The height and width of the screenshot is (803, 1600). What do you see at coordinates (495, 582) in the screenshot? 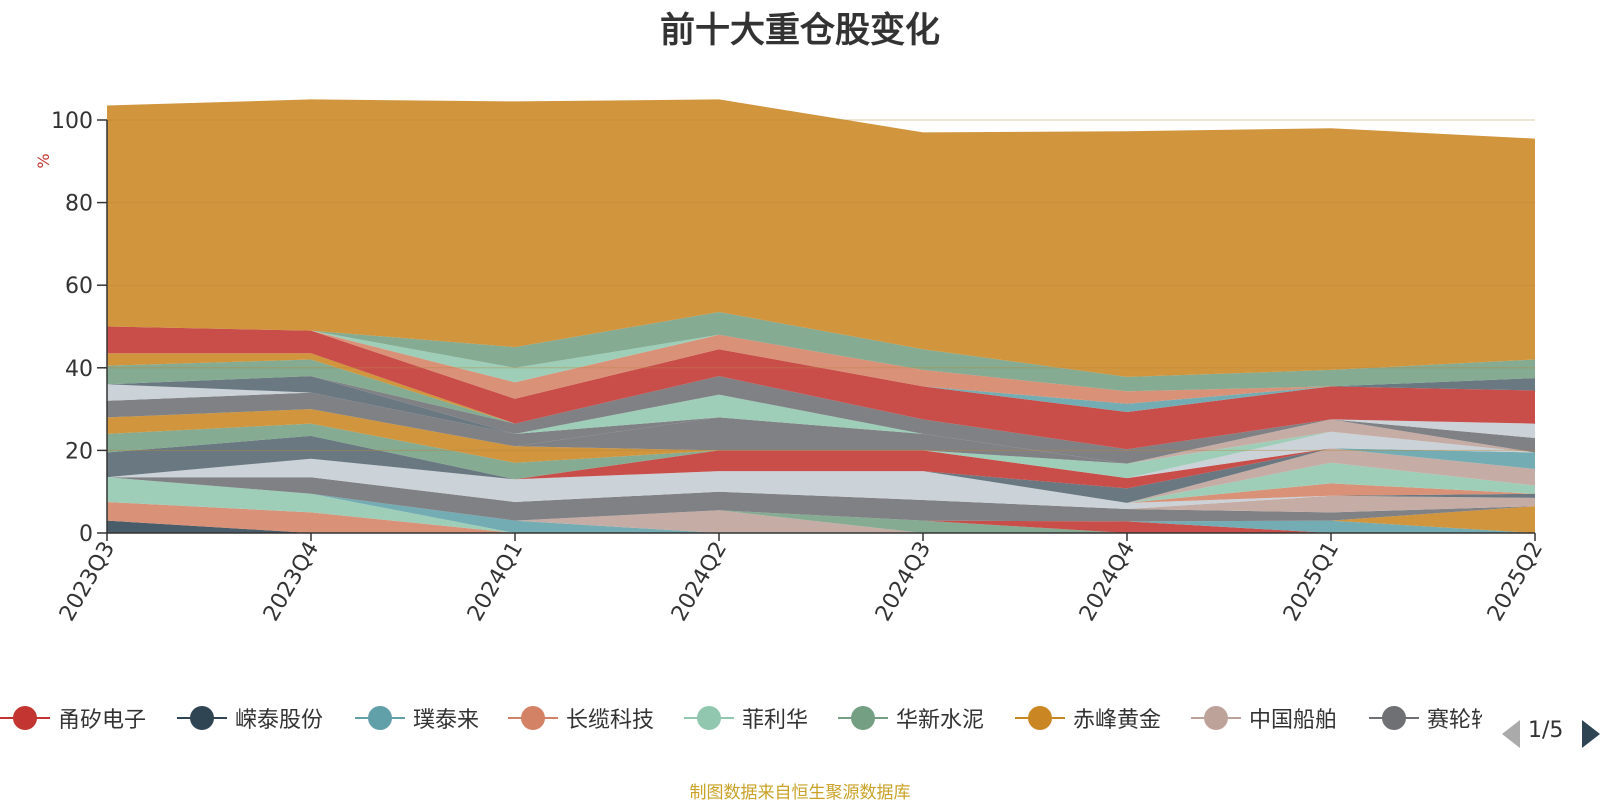
I see `x-tick-label: 2024Q1` at bounding box center [495, 582].